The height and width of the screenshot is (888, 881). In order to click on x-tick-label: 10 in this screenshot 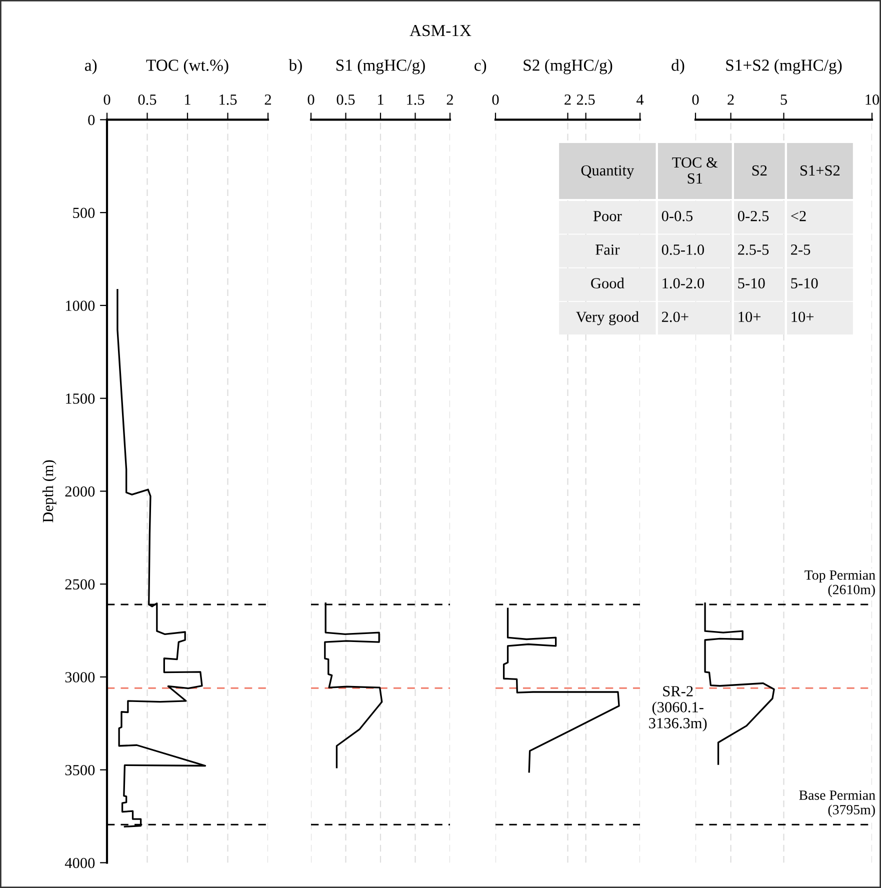, I will do `click(873, 99)`.